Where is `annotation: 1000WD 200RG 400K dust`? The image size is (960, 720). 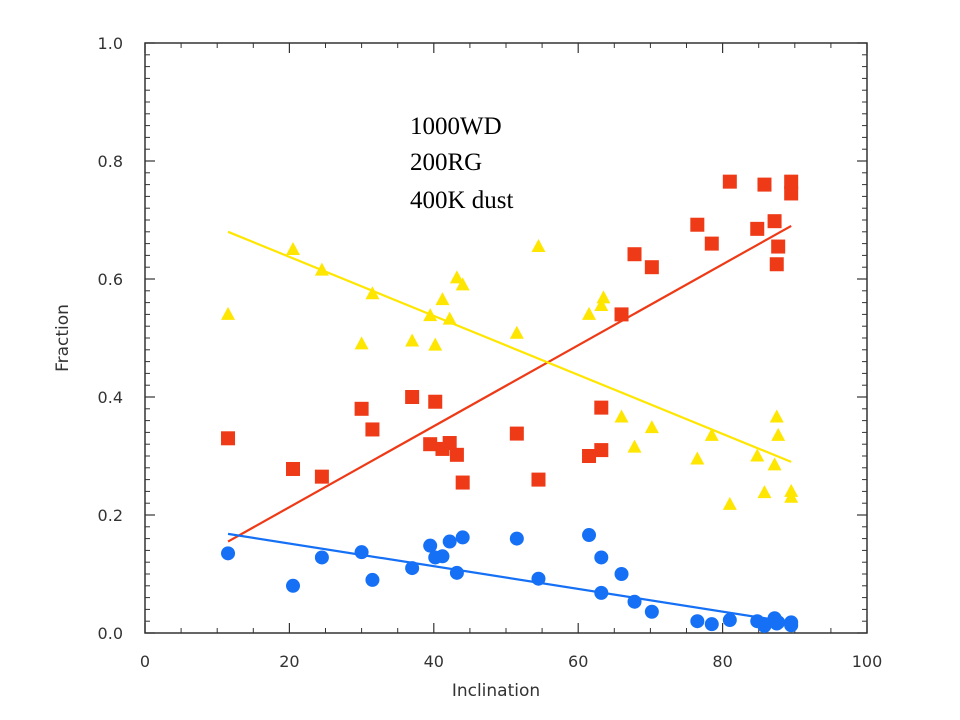 annotation: 1000WD 200RG 400K dust is located at coordinates (462, 163).